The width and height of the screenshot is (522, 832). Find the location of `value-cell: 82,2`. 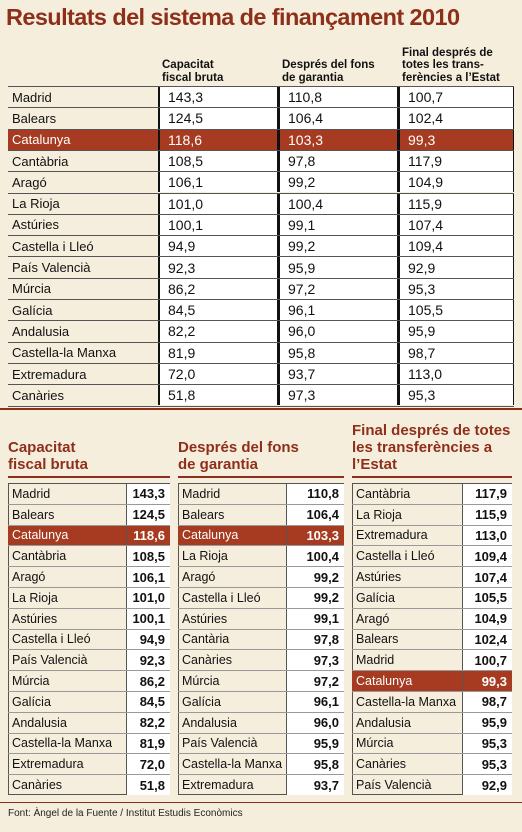

value-cell: 82,2 is located at coordinates (218, 331).